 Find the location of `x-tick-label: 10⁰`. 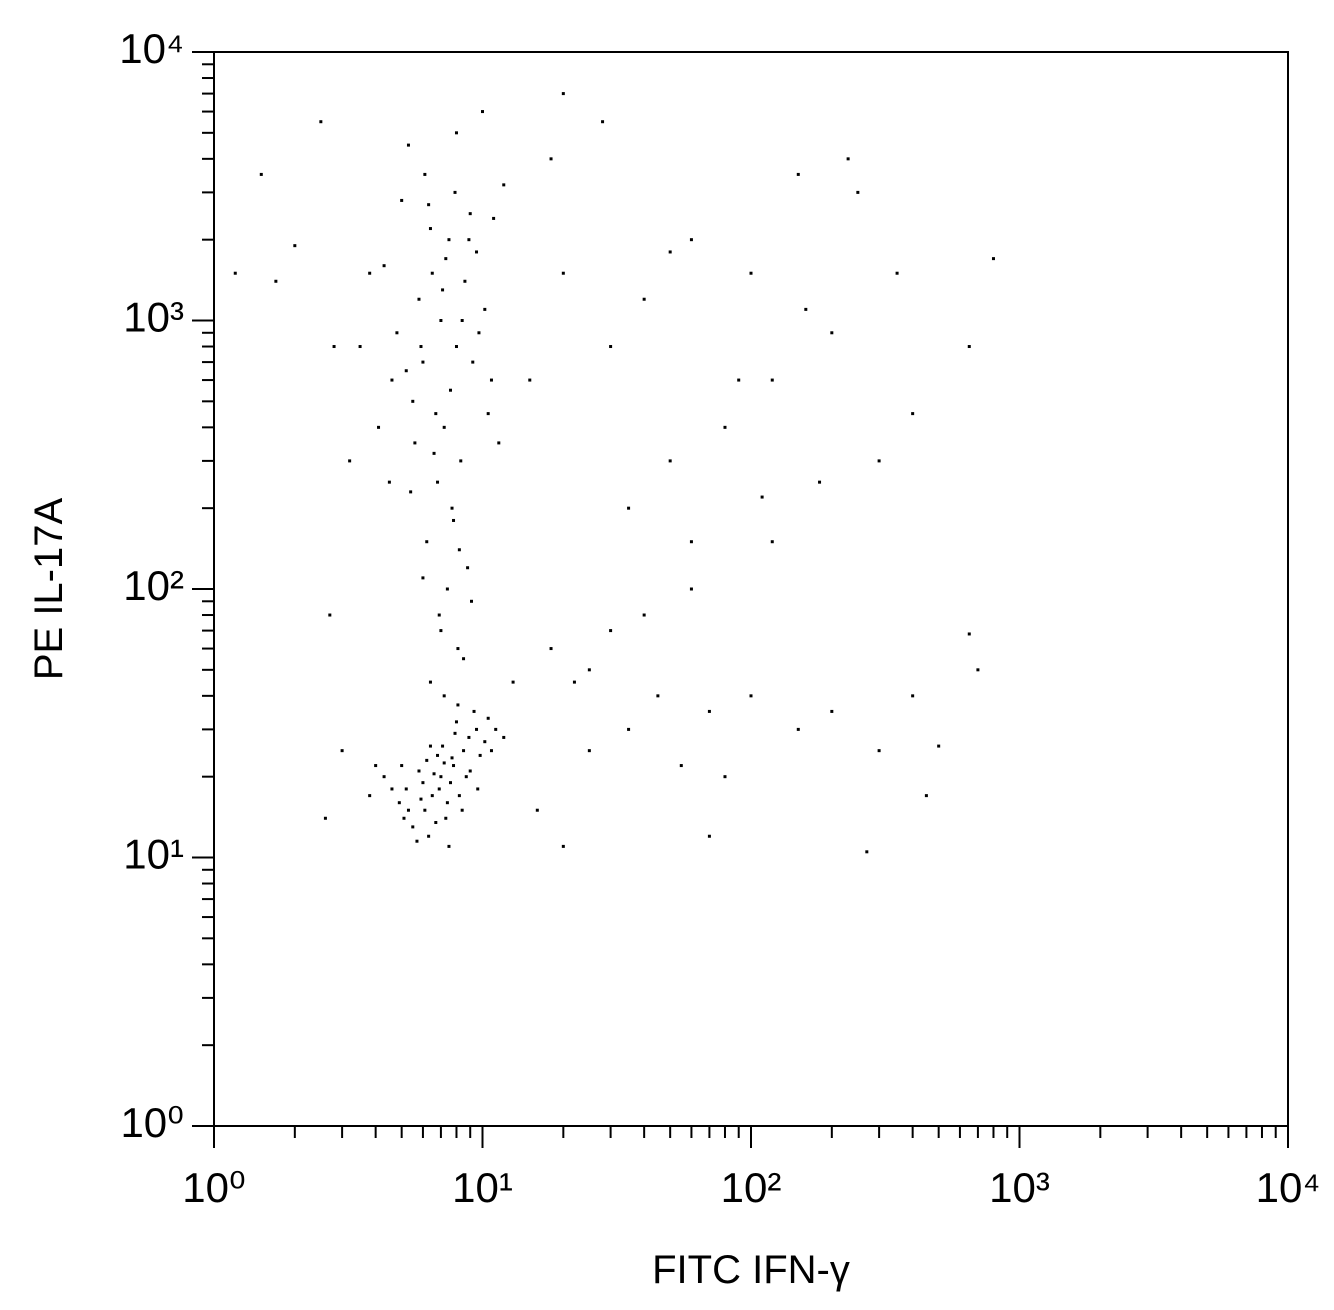

x-tick-label: 10⁰ is located at coordinates (214, 1187).